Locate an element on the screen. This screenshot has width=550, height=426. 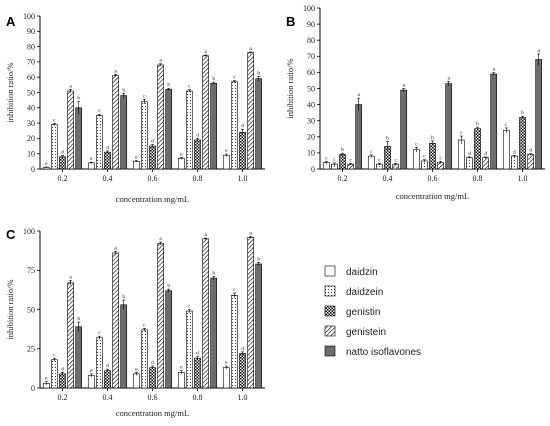
chart-c-y-tick-label: 75 is located at coordinates (31, 270).